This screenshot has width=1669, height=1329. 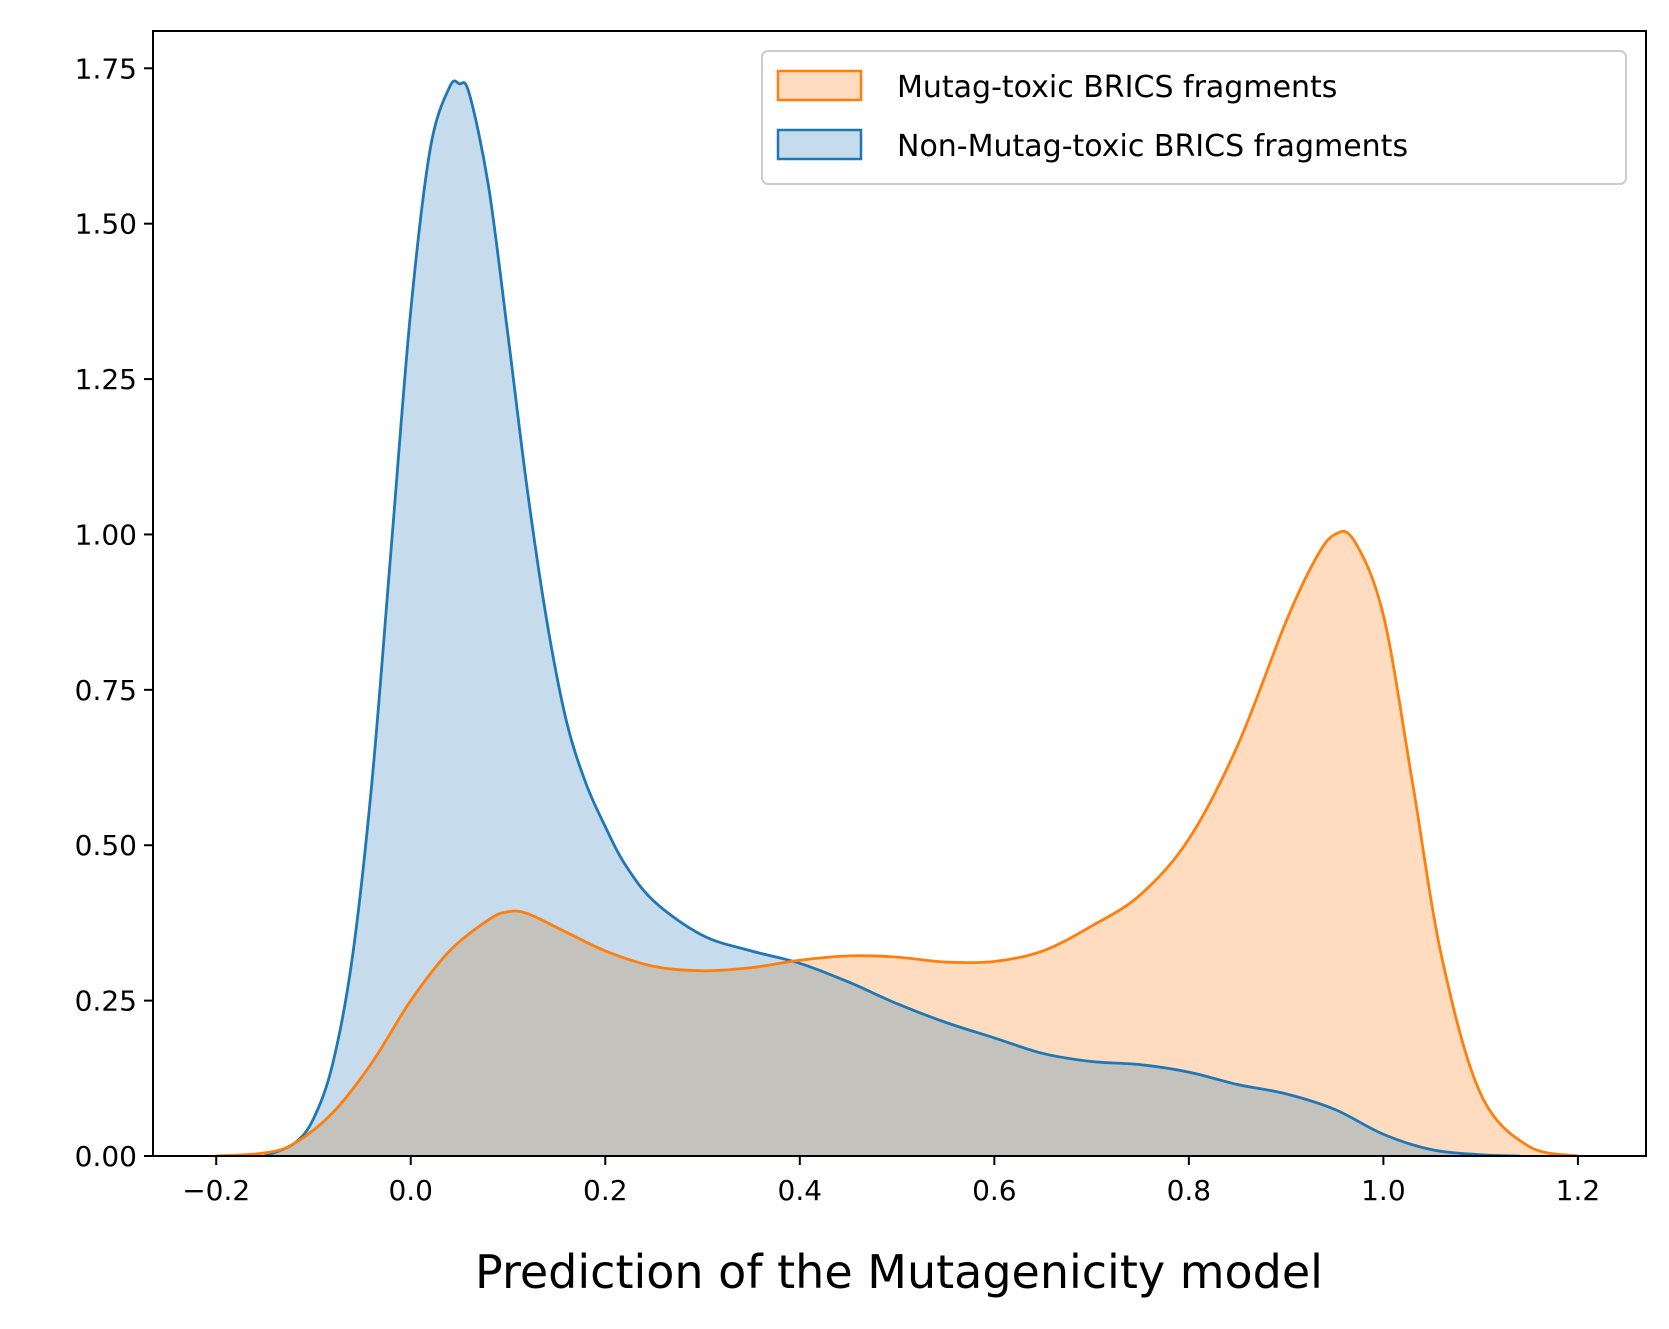 What do you see at coordinates (800, 1190) in the screenshot?
I see `x-tick-label: 0.4` at bounding box center [800, 1190].